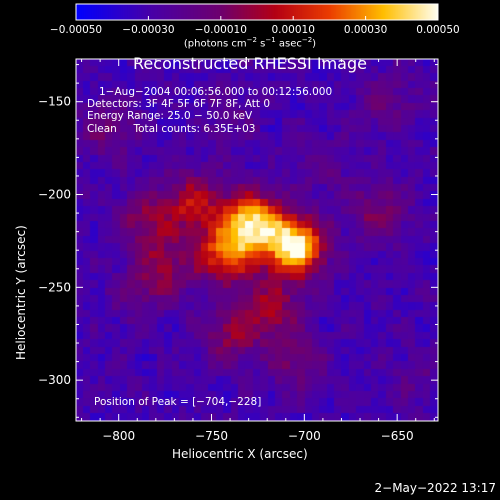 The image size is (500, 500). What do you see at coordinates (250, 63) in the screenshot?
I see `chart-title: Reconstructed RHESSI Image` at bounding box center [250, 63].